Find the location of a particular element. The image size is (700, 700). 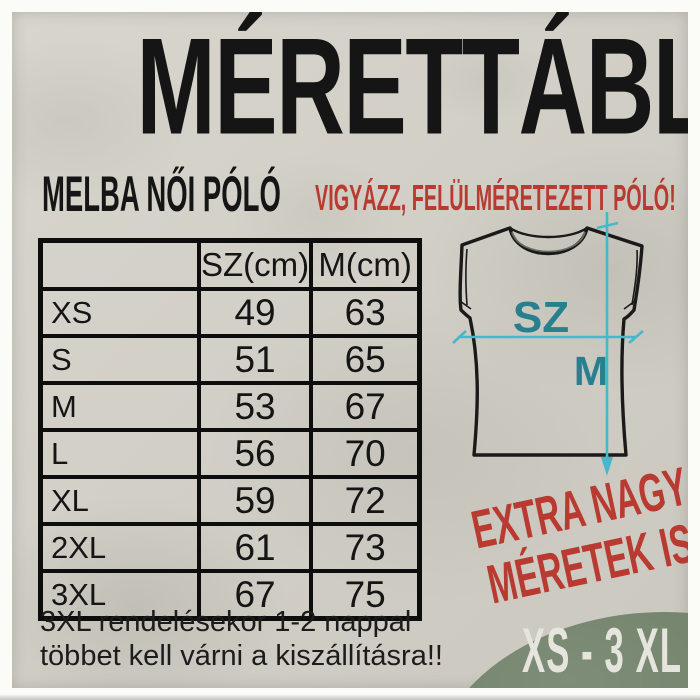

table-row: 3XL 67 75 is located at coordinates (230, 595).